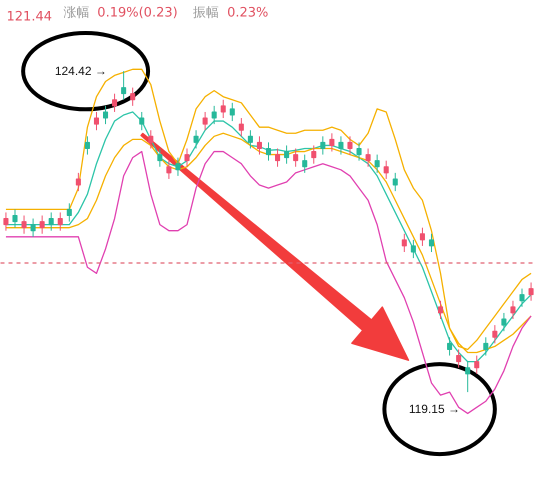 The height and width of the screenshot is (486, 536). Describe the element at coordinates (434, 409) in the screenshot. I see `annotation: 119.15 →` at that location.